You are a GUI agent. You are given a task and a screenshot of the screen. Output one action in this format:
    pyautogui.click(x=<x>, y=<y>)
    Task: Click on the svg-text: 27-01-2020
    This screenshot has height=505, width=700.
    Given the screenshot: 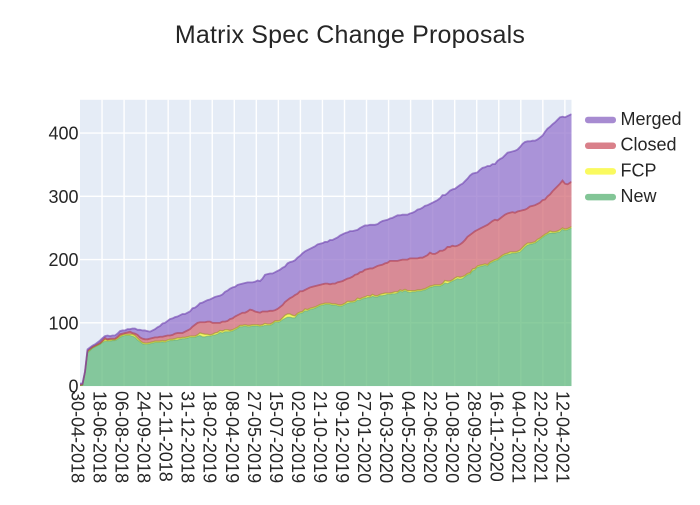 What is the action you would take?
    pyautogui.click(x=364, y=437)
    